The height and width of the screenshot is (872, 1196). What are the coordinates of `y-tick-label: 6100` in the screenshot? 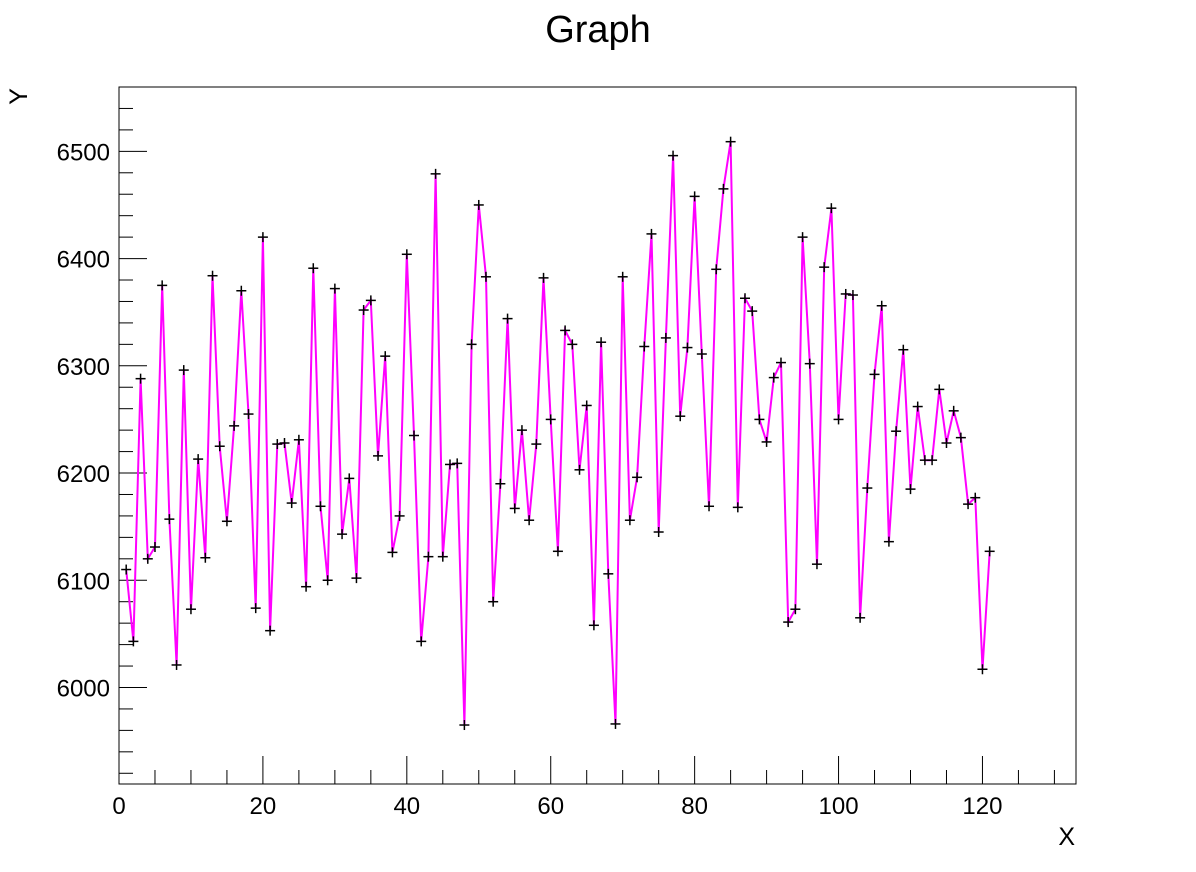 It's located at (83, 581).